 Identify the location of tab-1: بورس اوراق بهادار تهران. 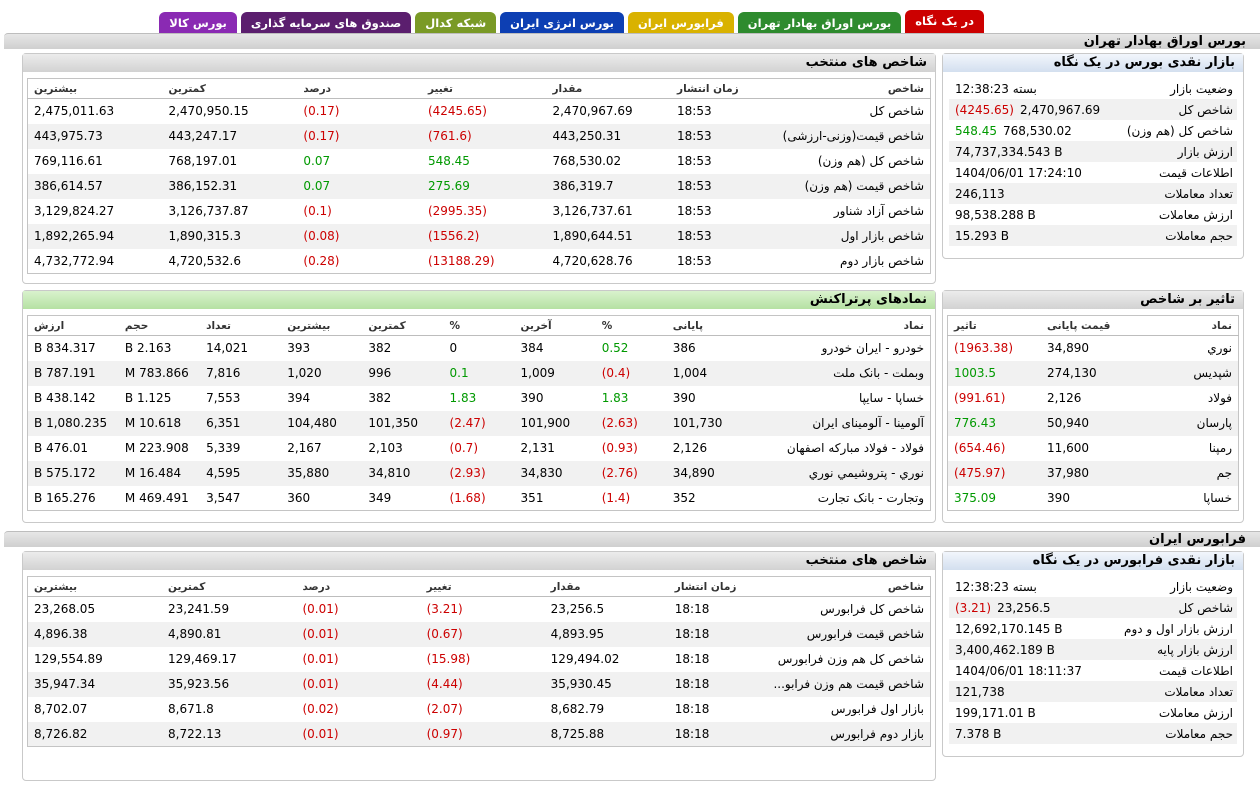
(819, 23).